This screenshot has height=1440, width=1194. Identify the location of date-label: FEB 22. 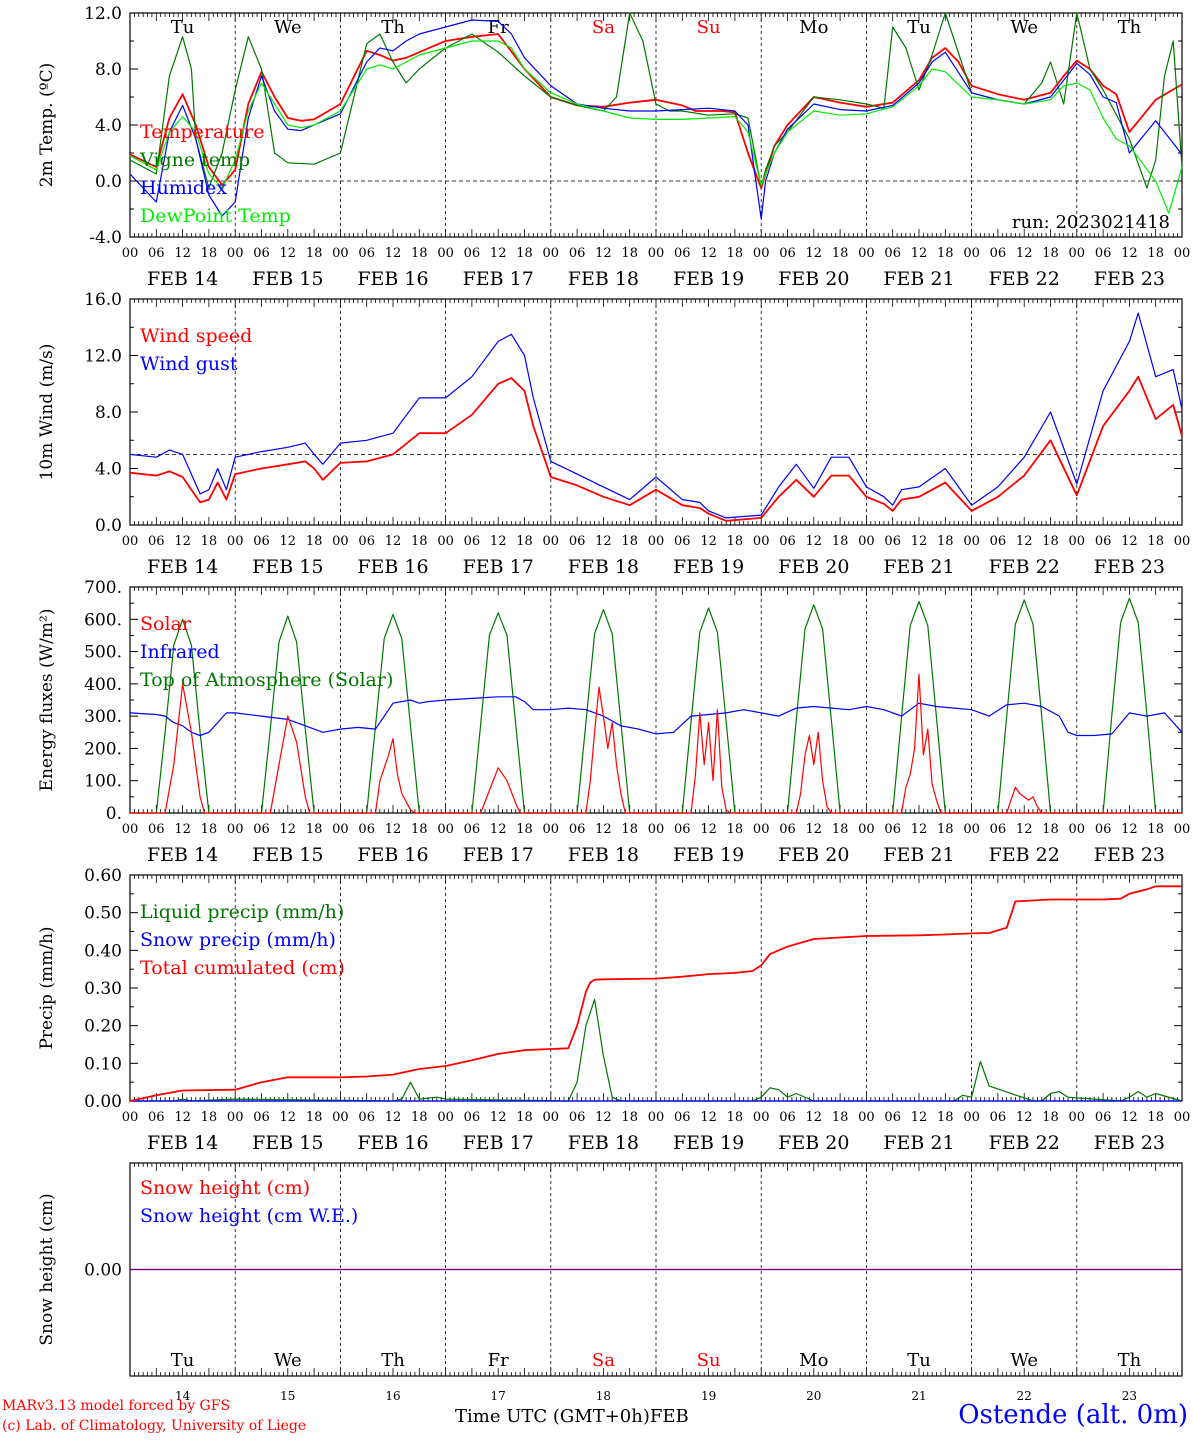
(1024, 279).